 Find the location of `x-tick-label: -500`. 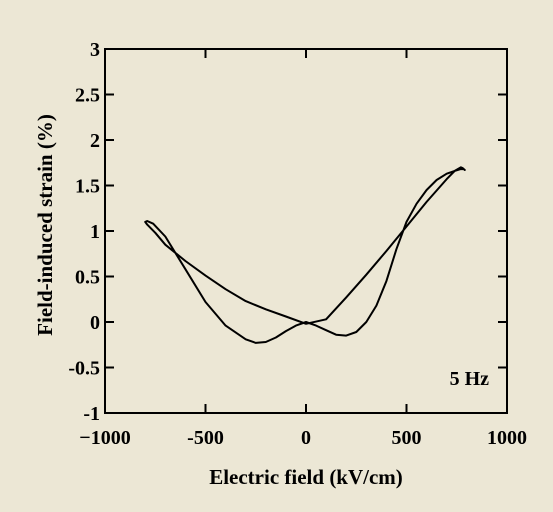

x-tick-label: -500 is located at coordinates (205, 438).